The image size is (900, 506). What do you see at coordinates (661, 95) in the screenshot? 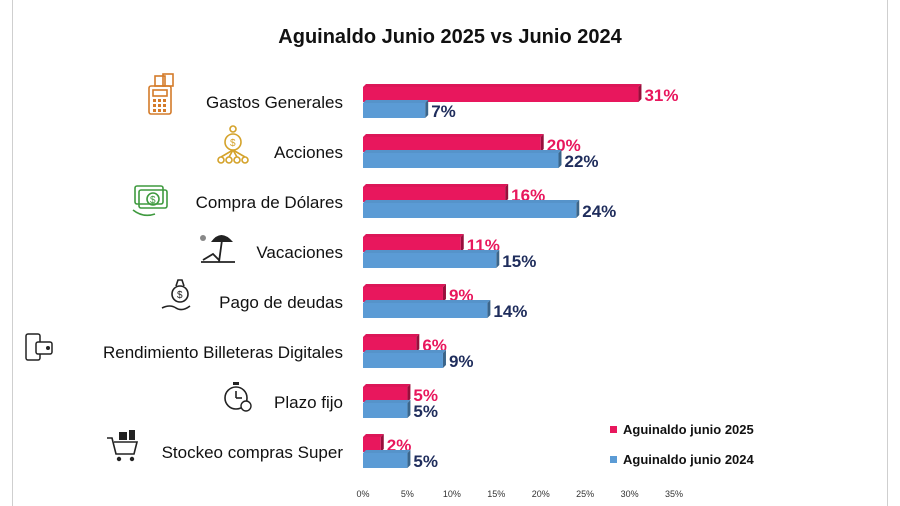
I see `data-label-2025: 31%` at bounding box center [661, 95].